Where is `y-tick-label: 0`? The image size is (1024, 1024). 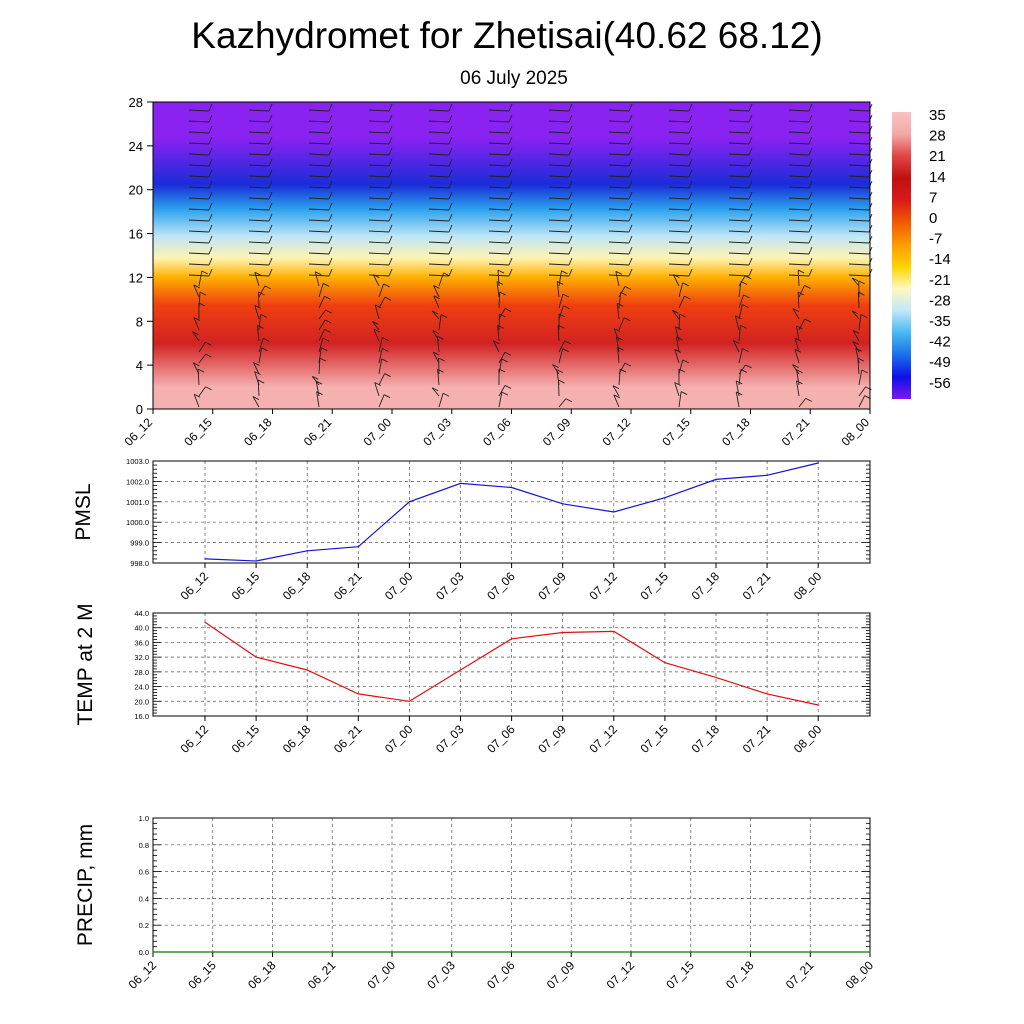 y-tick-label: 0 is located at coordinates (139, 409).